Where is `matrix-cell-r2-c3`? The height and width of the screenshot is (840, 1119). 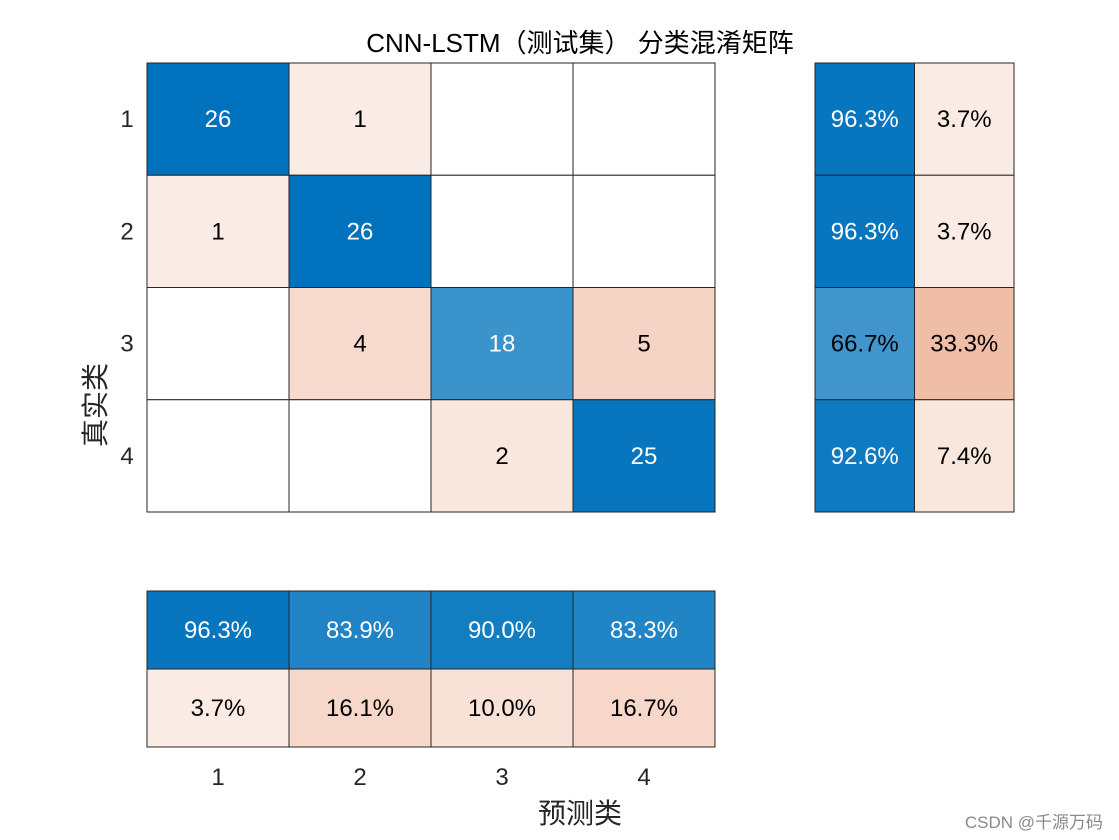 matrix-cell-r2-c3 is located at coordinates (502, 231).